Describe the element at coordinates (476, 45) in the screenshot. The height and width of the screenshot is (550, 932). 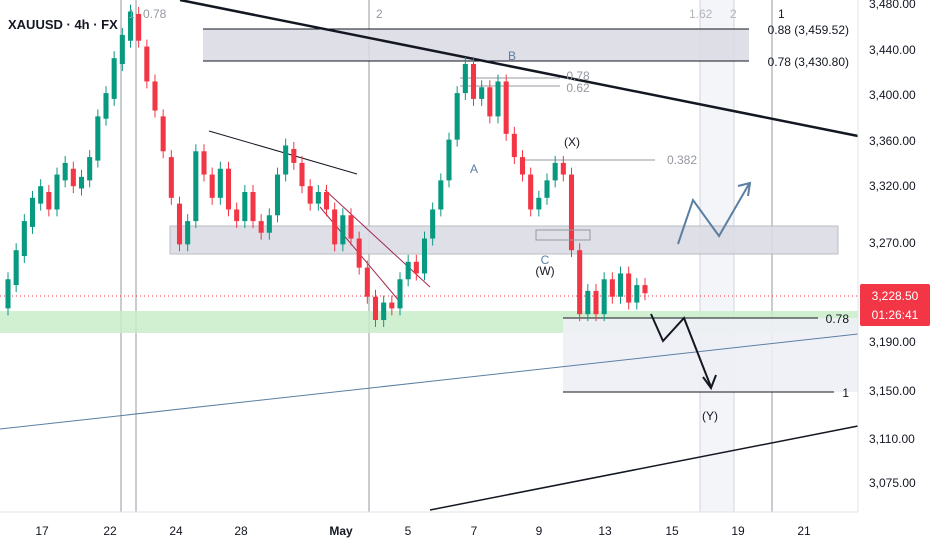
I see `resistance-zone` at that location.